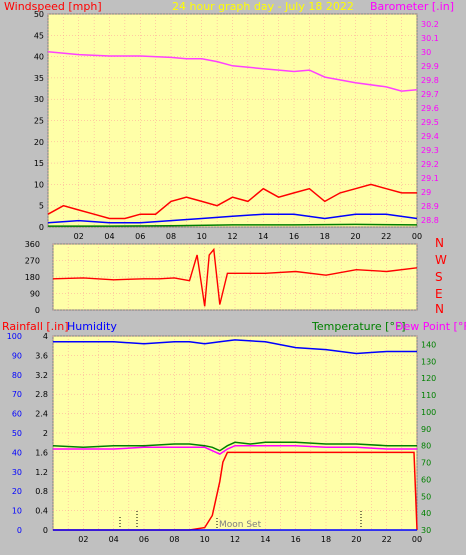  Describe the element at coordinates (39, 35) in the screenshot. I see `y-tick-label: 45` at that location.